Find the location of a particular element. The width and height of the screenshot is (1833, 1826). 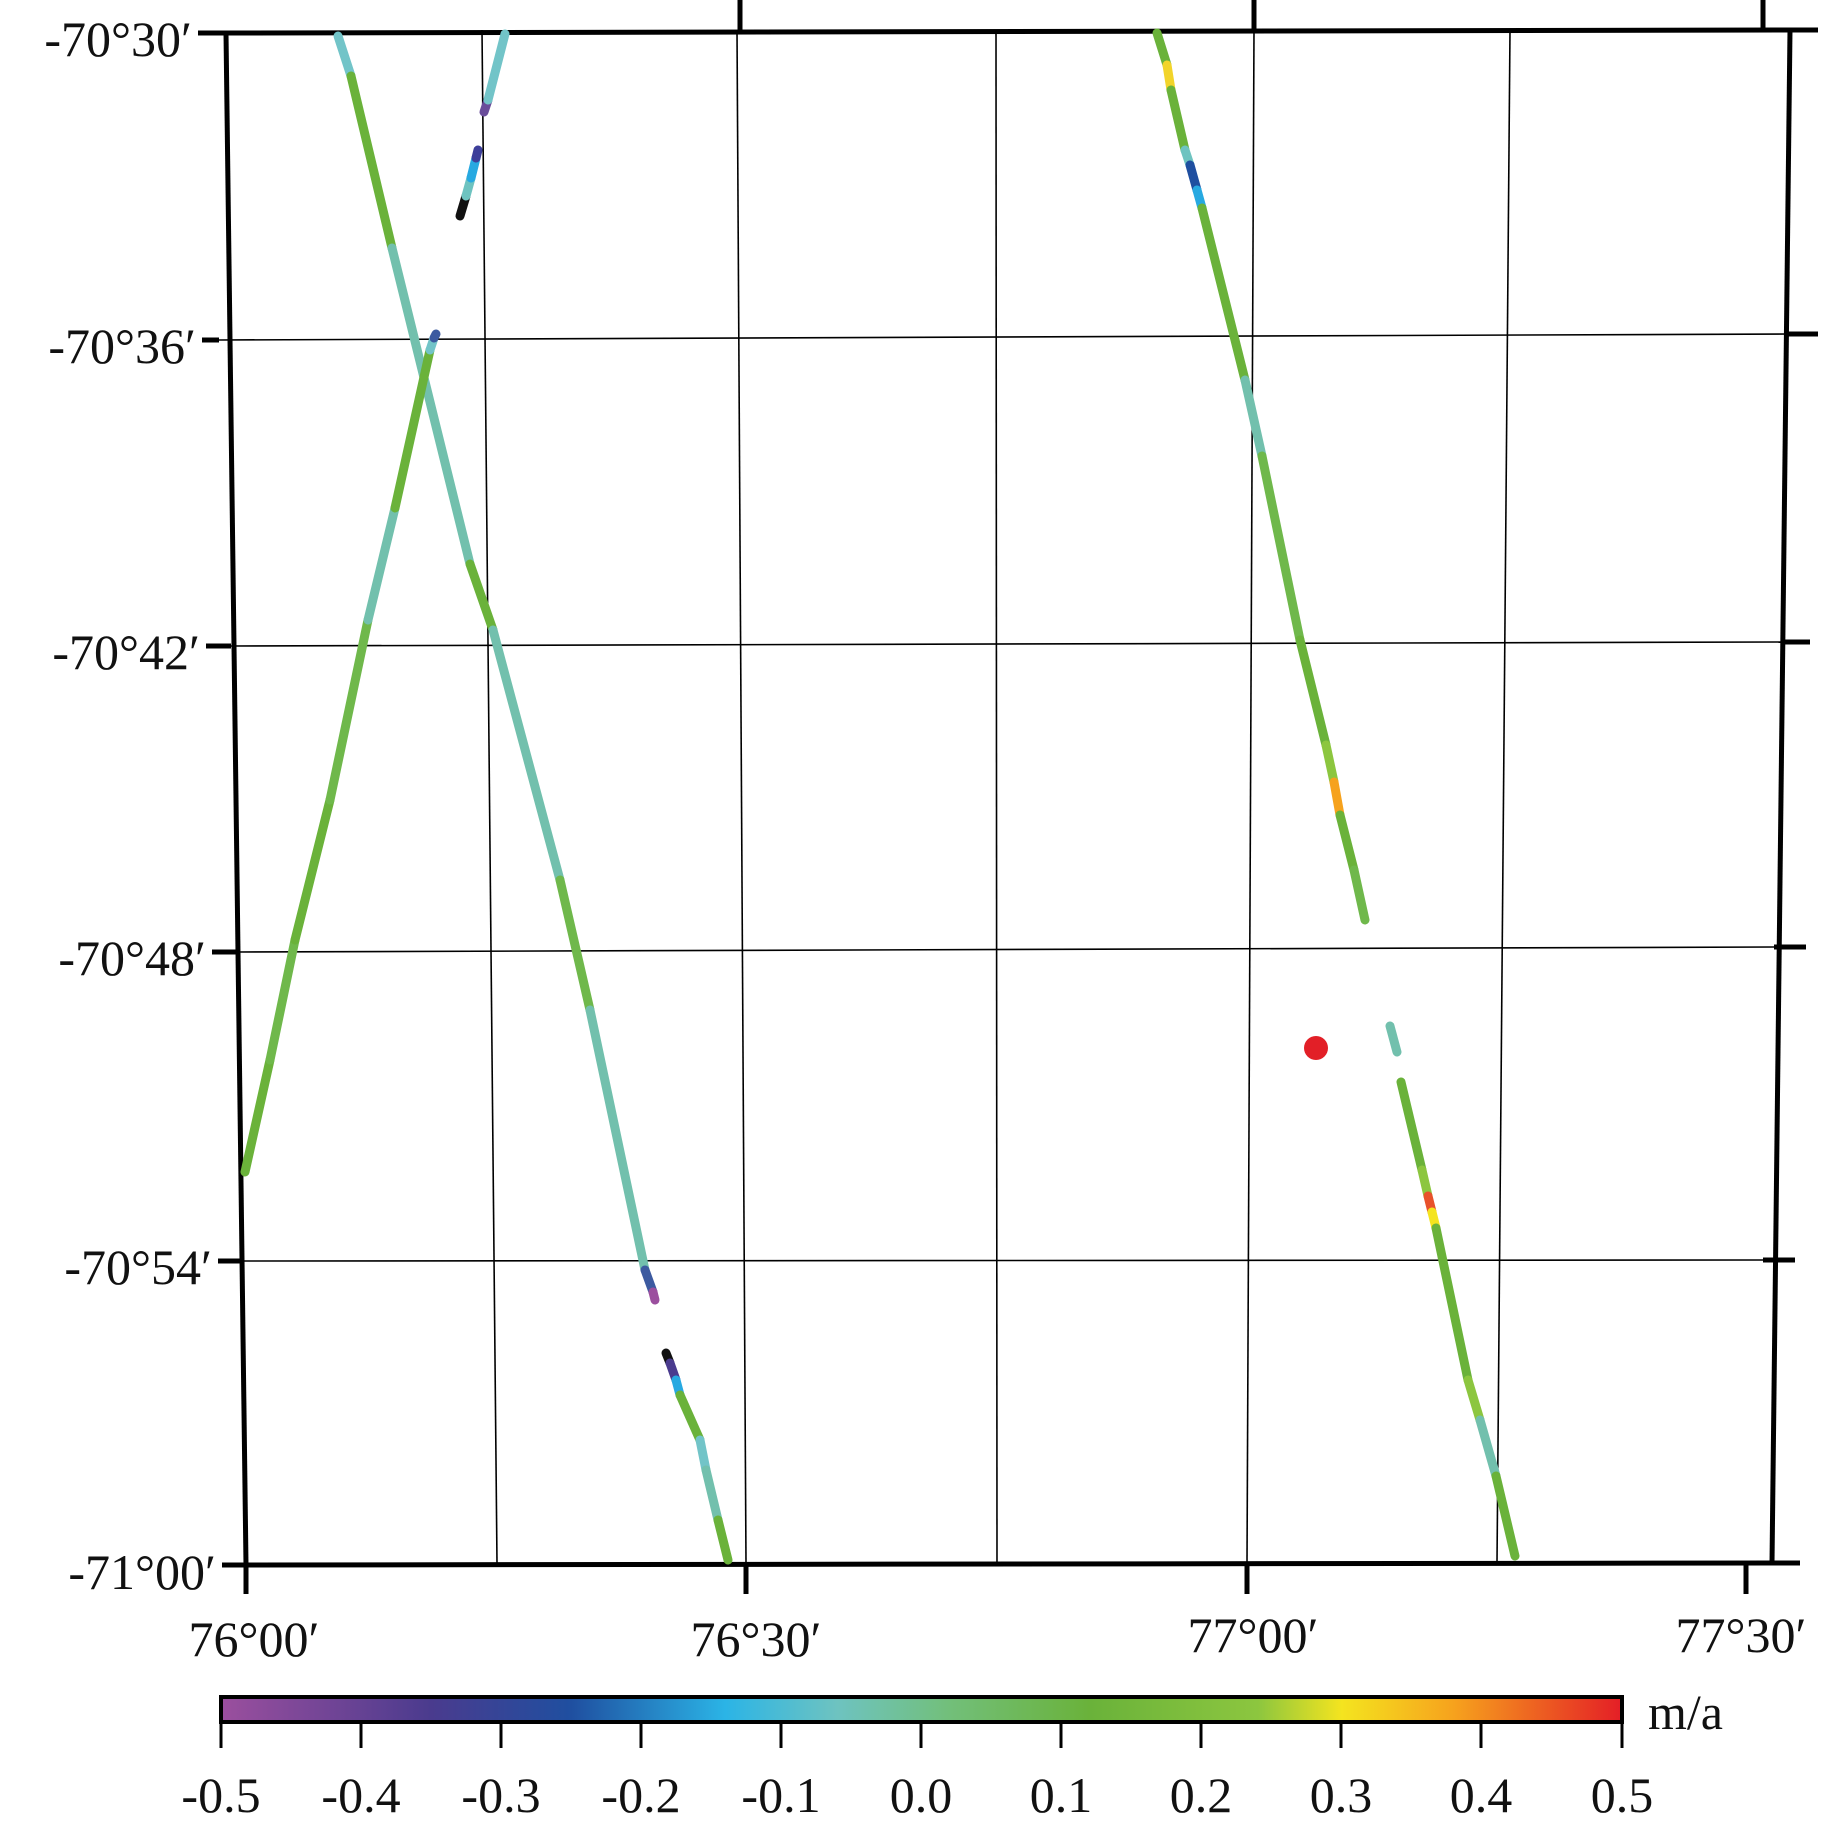

lon-label: 76°30′ is located at coordinates (756, 1639).